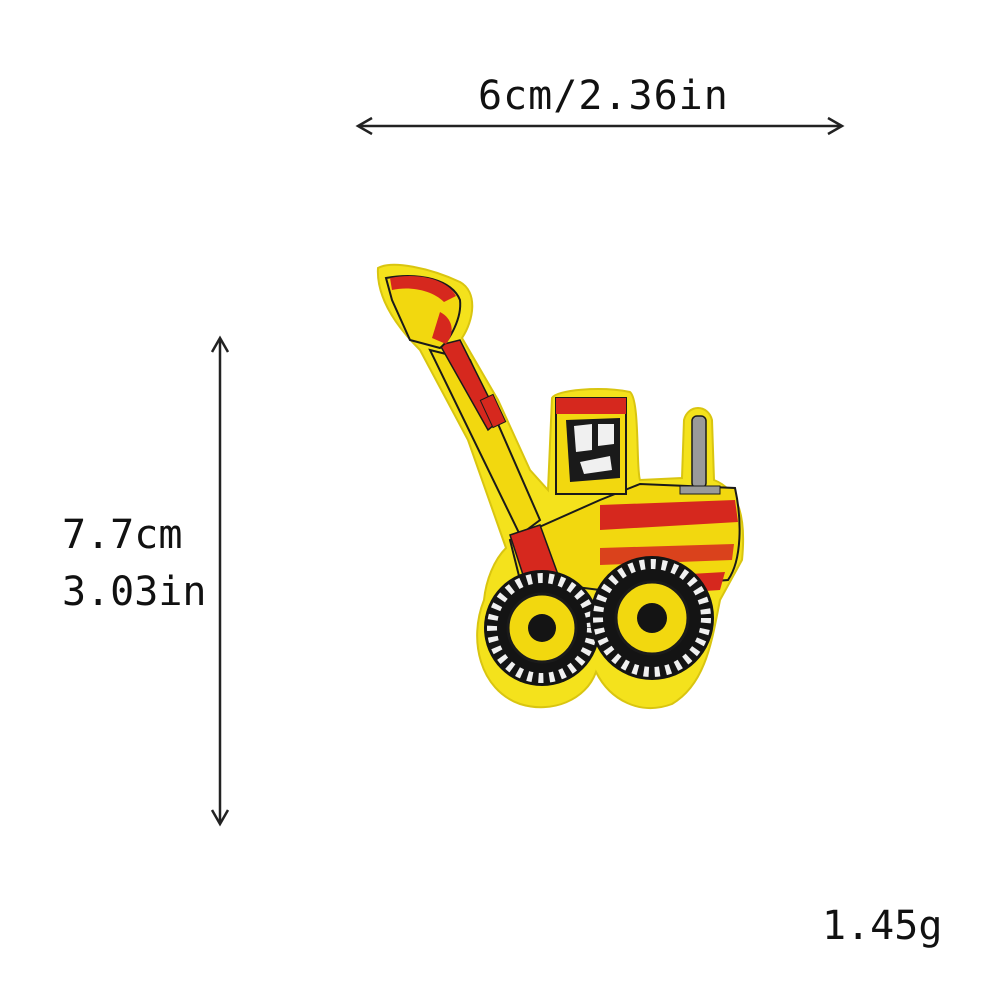  Describe the element at coordinates (423, 312) in the screenshot. I see `bucket` at that location.